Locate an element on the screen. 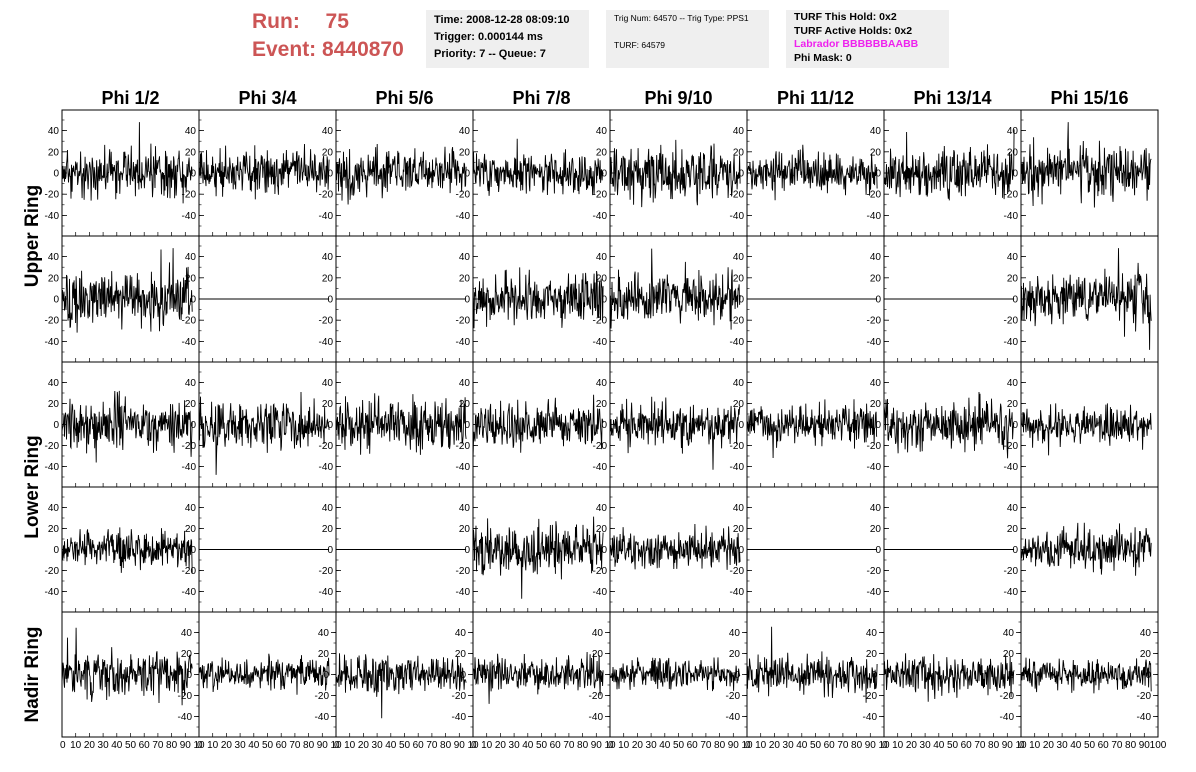 Image resolution: width=1196 pixels, height=772 pixels. turf-text: TURF: 64579 is located at coordinates (640, 45).